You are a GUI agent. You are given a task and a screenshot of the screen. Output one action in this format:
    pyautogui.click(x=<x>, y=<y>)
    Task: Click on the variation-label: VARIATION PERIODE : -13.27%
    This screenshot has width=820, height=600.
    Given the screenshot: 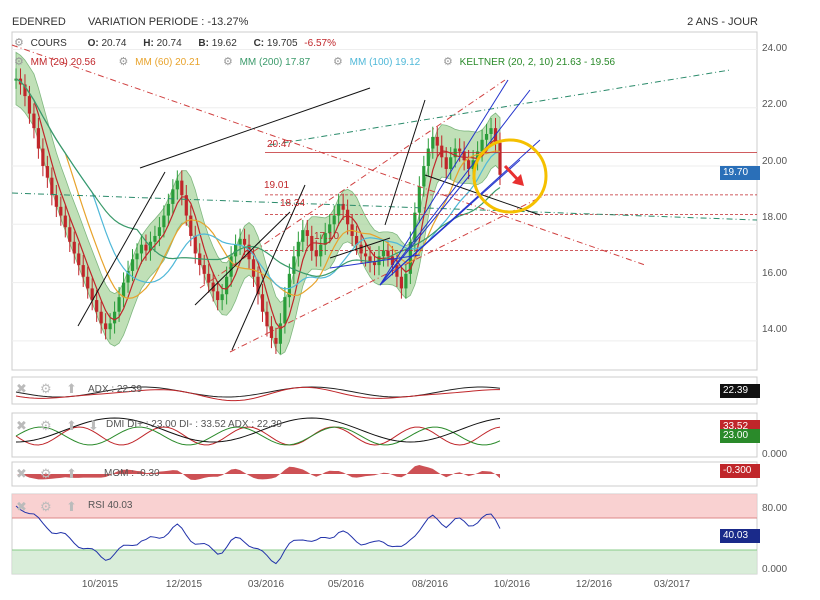 What is the action you would take?
    pyautogui.click(x=168, y=22)
    